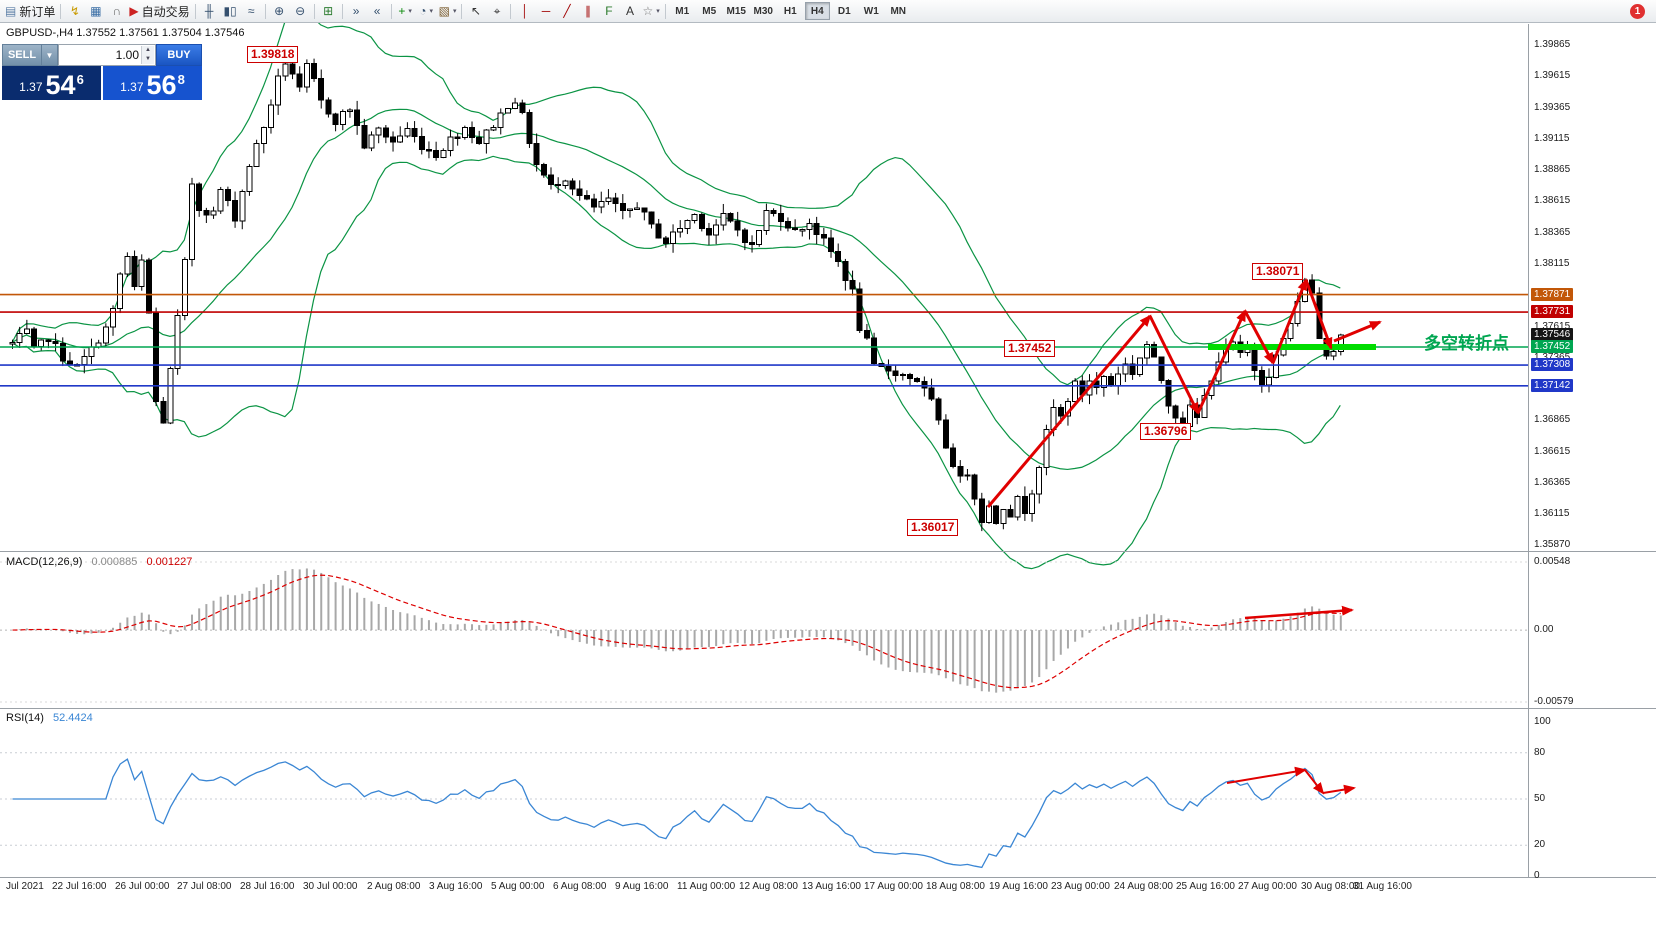 This screenshot has width=1656, height=939. I want to click on channel-button: ∥, so click(587, 11).